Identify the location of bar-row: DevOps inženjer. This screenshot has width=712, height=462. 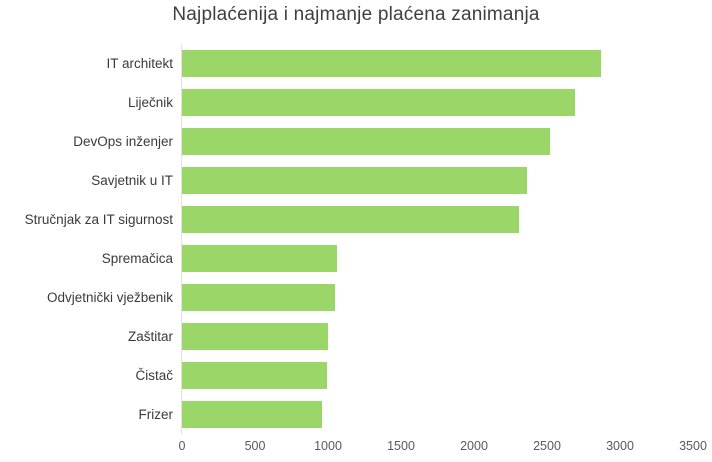
(346, 141).